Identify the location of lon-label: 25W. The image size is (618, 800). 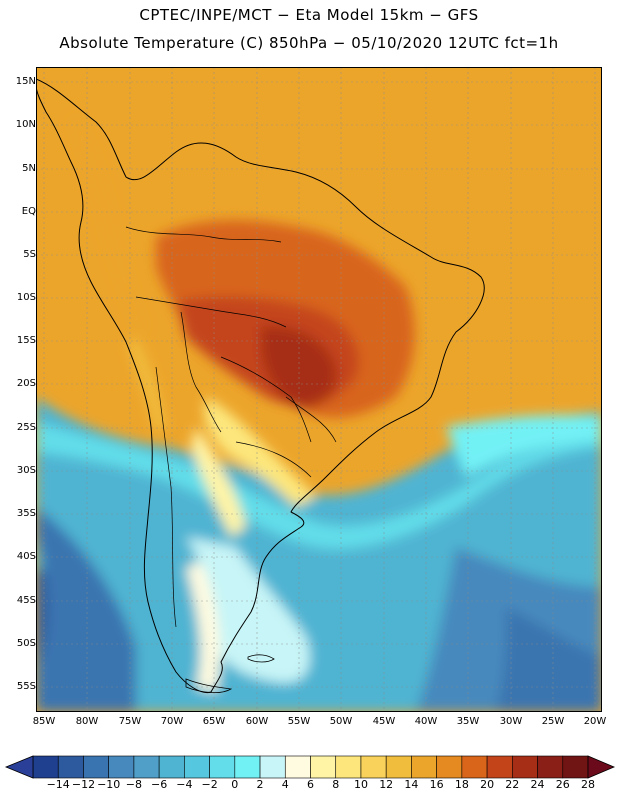
(553, 721).